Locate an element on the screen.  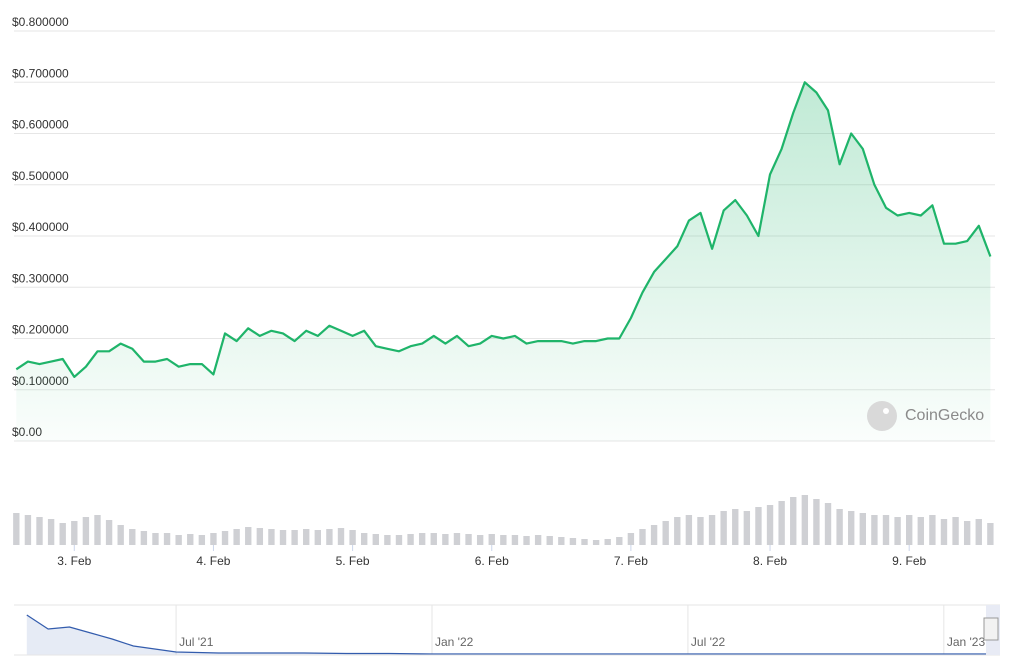
x-tick-label: 8. Feb is located at coordinates (770, 561).